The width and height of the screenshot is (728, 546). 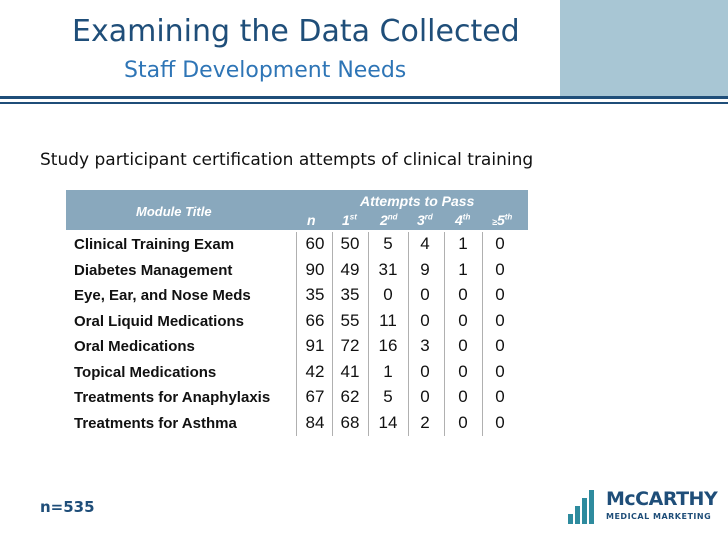 I want to click on column-header-3: 3rd, so click(x=425, y=220).